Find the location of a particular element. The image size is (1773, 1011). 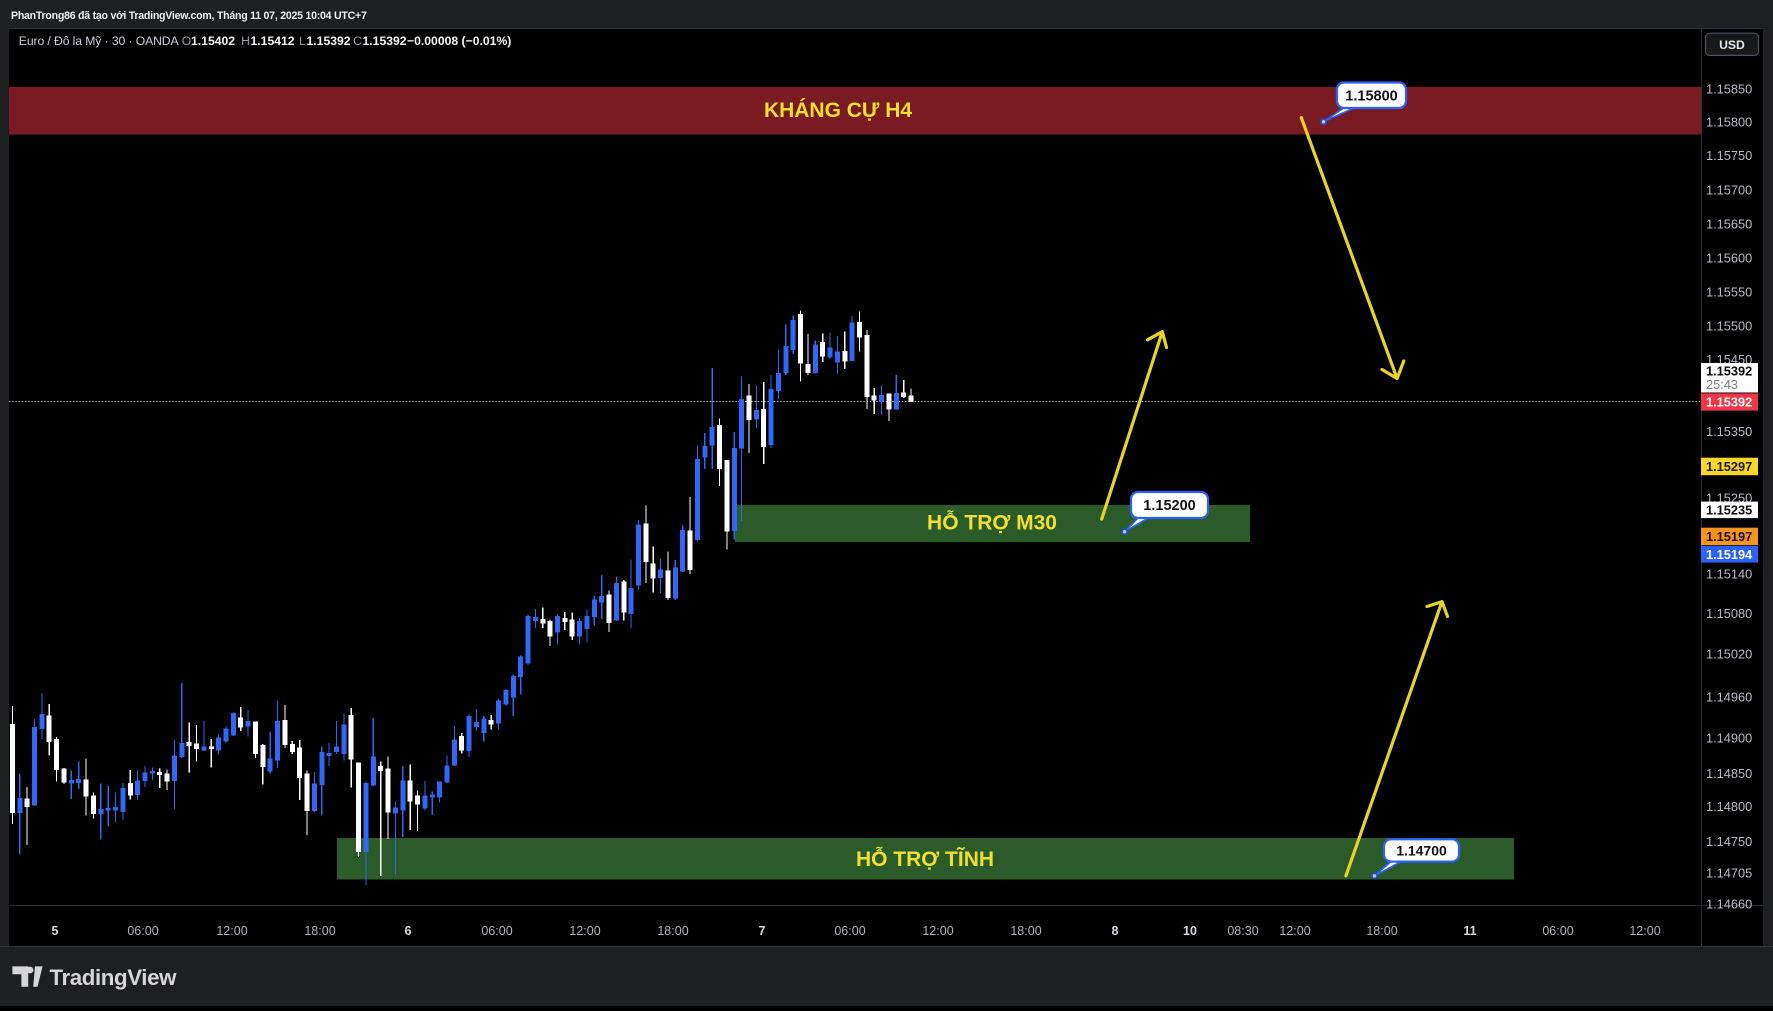

svg-text: 25:43 is located at coordinates (1722, 384).